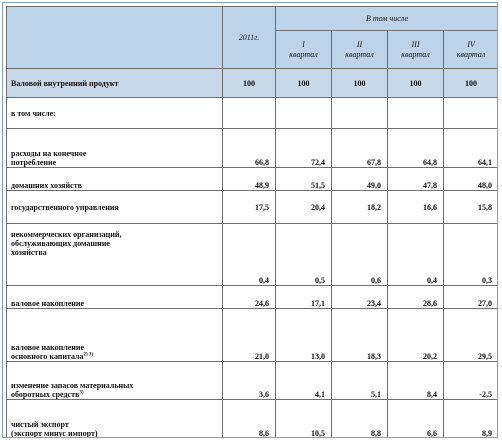 This screenshot has width=502, height=444. I want to click on row-label-line: валовое накопление, so click(48, 347).